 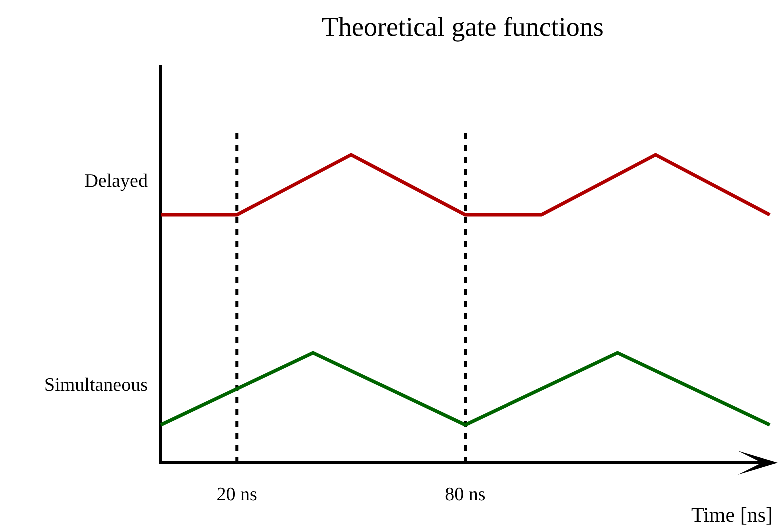 I want to click on chart-title: Theoretical gate functions, so click(x=463, y=27).